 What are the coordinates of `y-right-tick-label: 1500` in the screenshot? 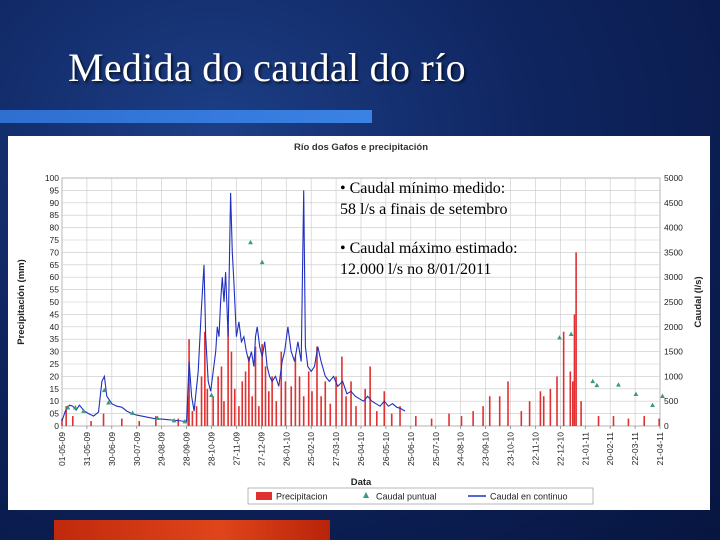 It's located at (673, 352).